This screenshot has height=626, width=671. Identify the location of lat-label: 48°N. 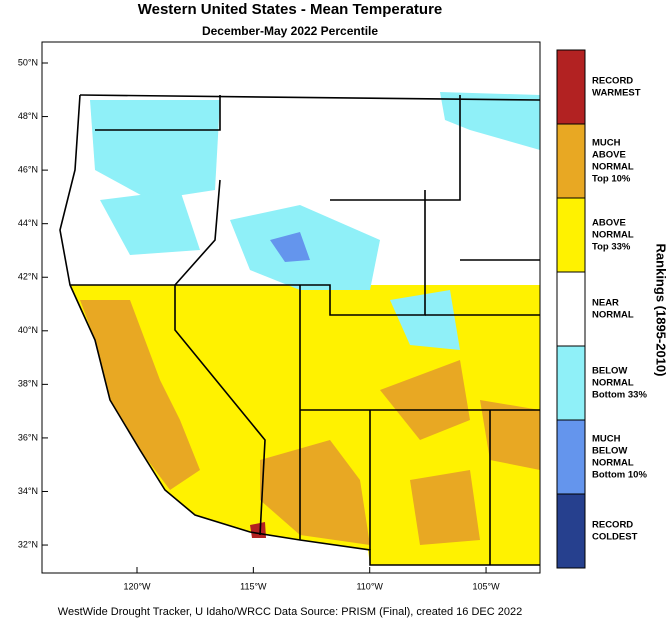
(28, 116).